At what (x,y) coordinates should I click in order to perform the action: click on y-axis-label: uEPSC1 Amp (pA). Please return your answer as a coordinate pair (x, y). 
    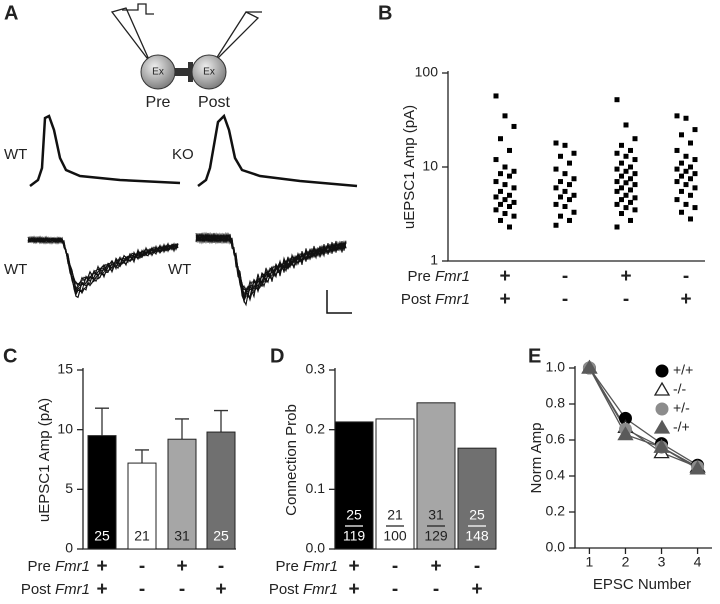
    Looking at the image, I should click on (44, 460).